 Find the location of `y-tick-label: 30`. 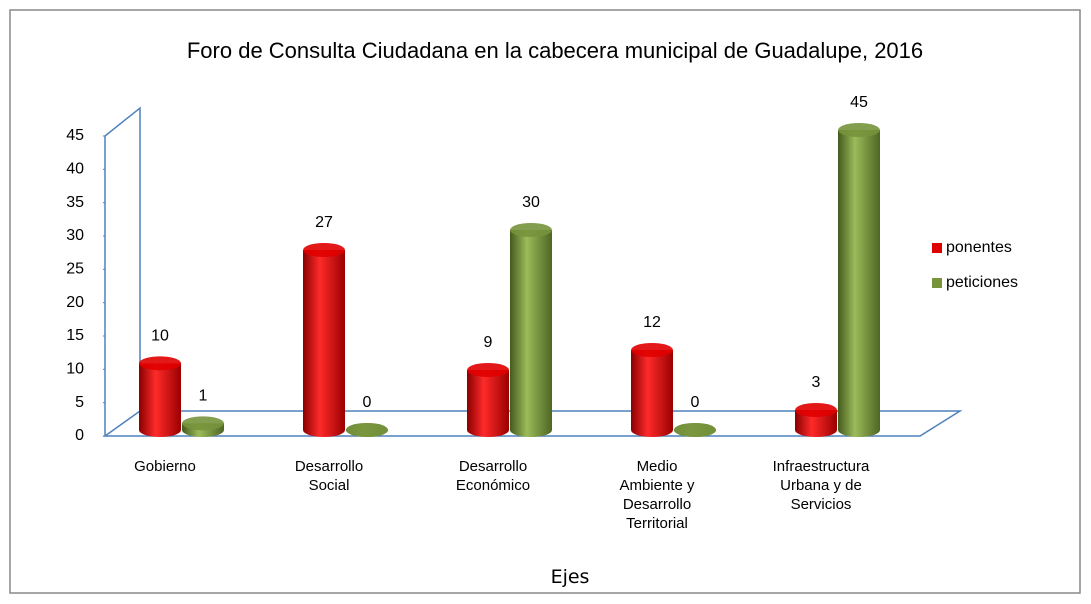

y-tick-label: 30 is located at coordinates (75, 235).